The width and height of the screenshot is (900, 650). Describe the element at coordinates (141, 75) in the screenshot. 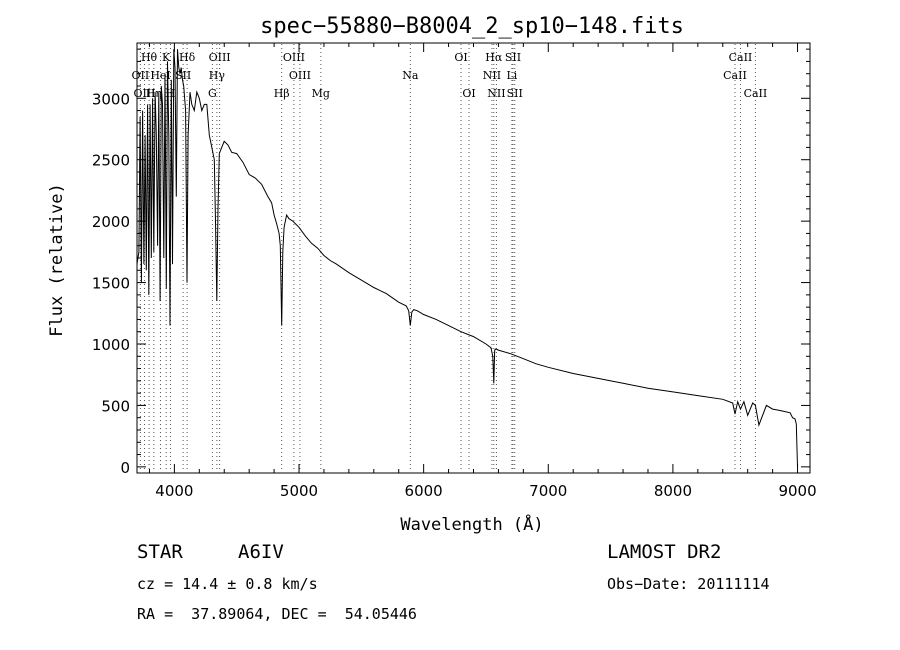

I see `line-label: OII` at that location.